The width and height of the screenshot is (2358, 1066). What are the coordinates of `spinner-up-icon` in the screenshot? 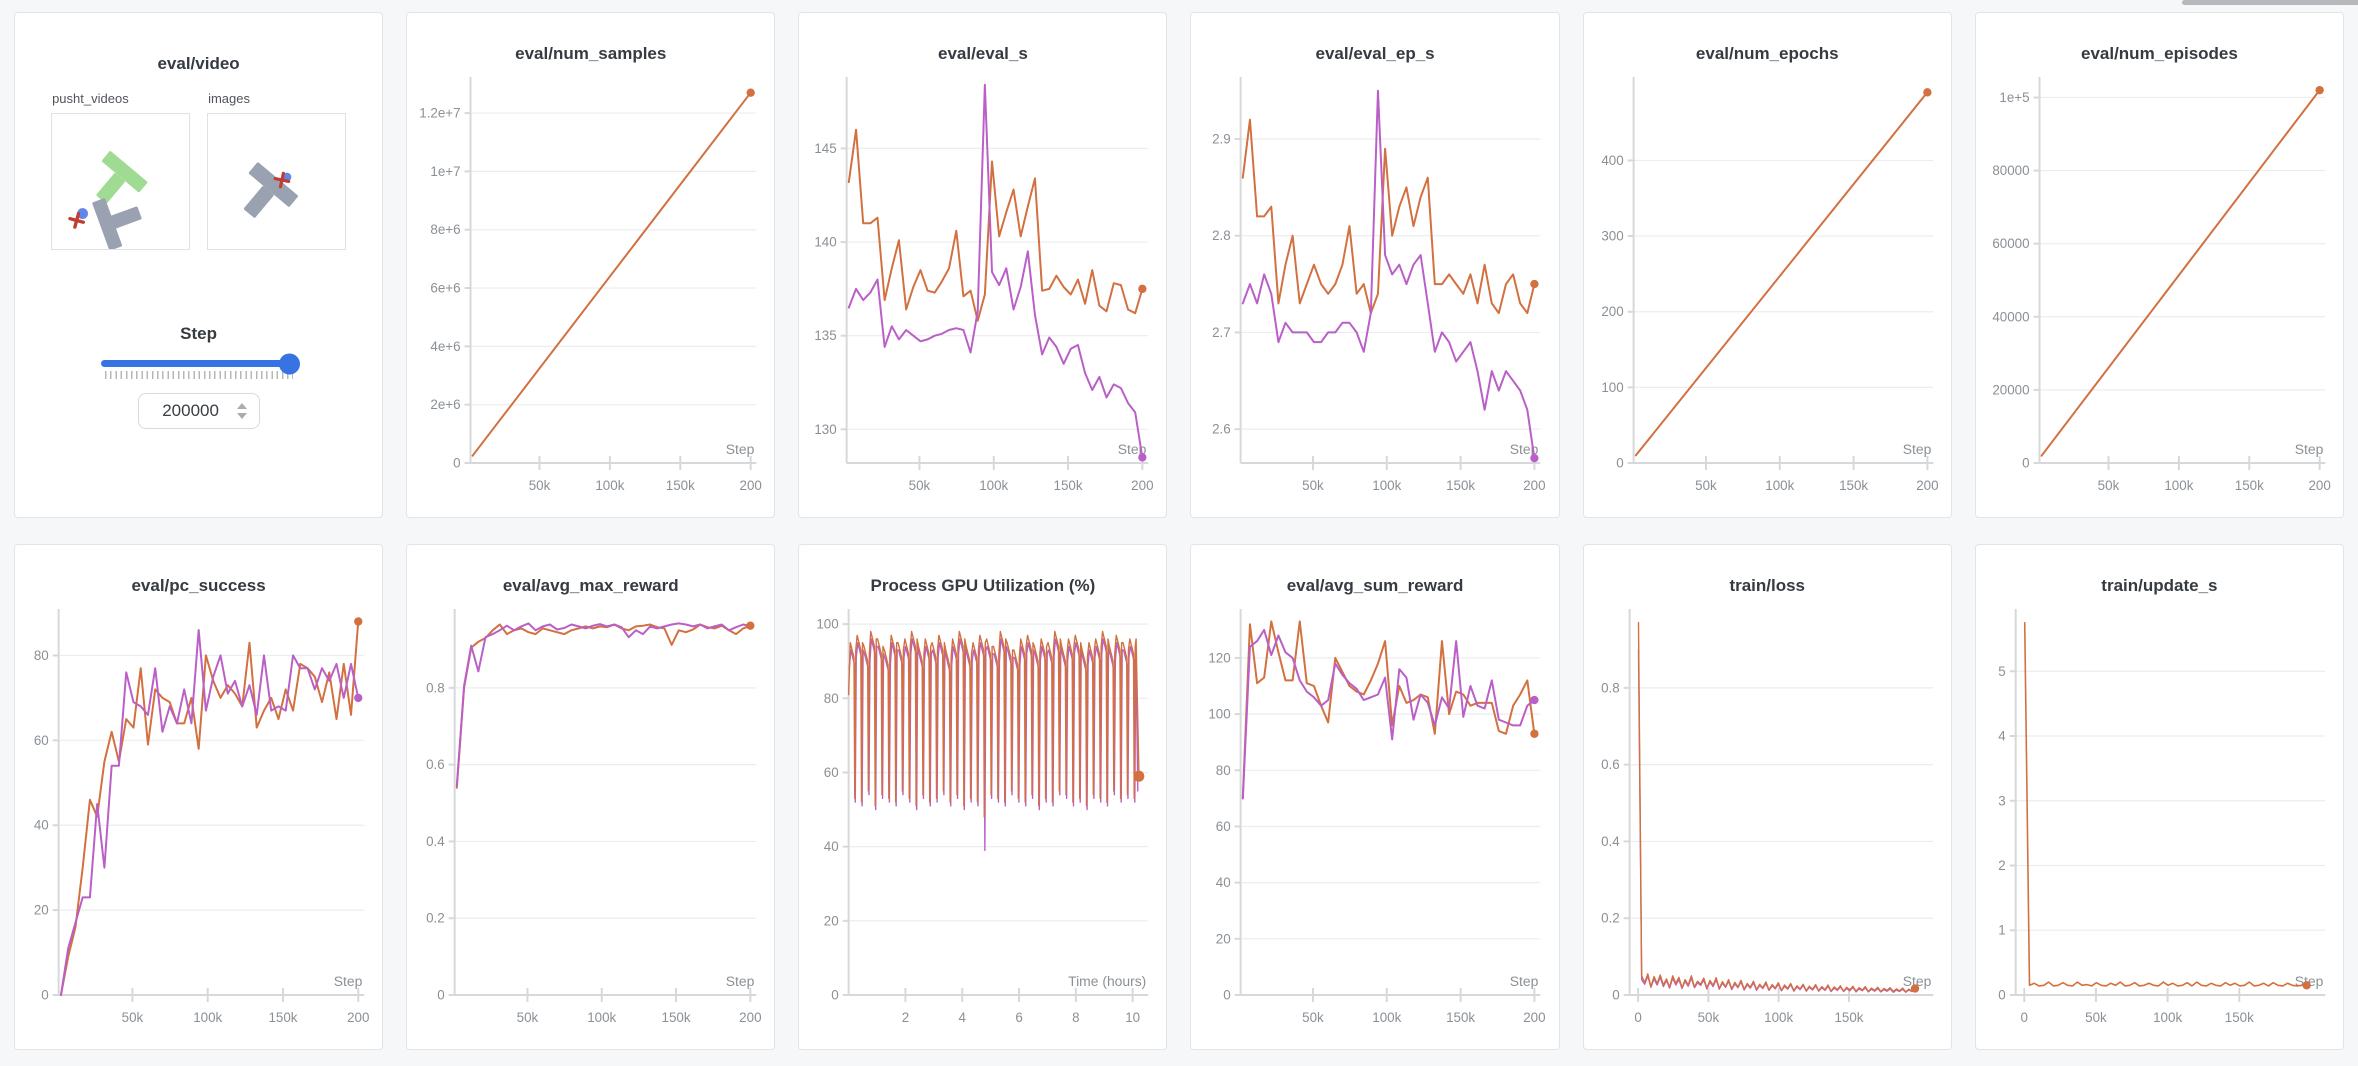 It's located at (241, 406).